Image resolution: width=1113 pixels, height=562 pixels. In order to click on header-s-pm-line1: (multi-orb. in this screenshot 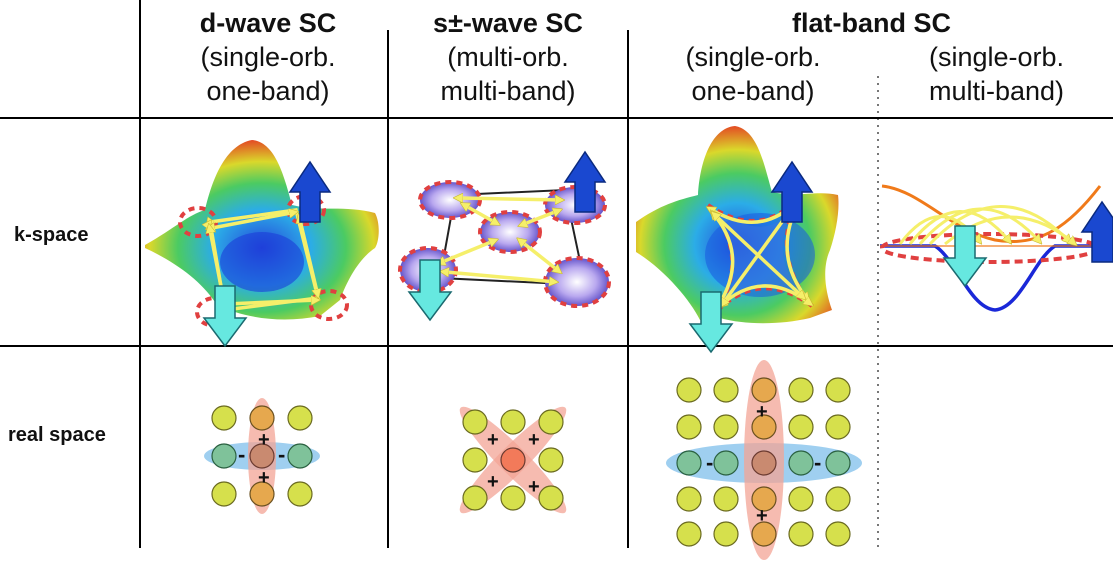, I will do `click(508, 57)`.